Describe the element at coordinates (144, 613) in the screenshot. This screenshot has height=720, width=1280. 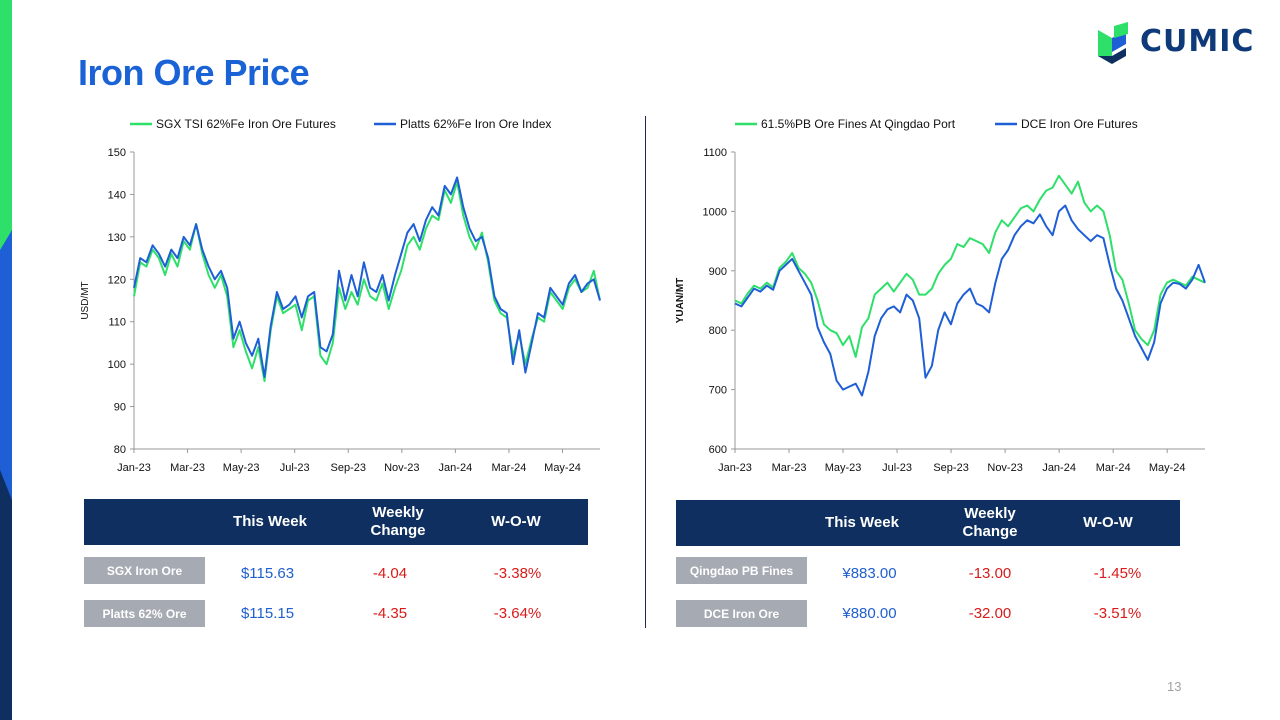
I see `row-label: Platts 62% Ore` at that location.